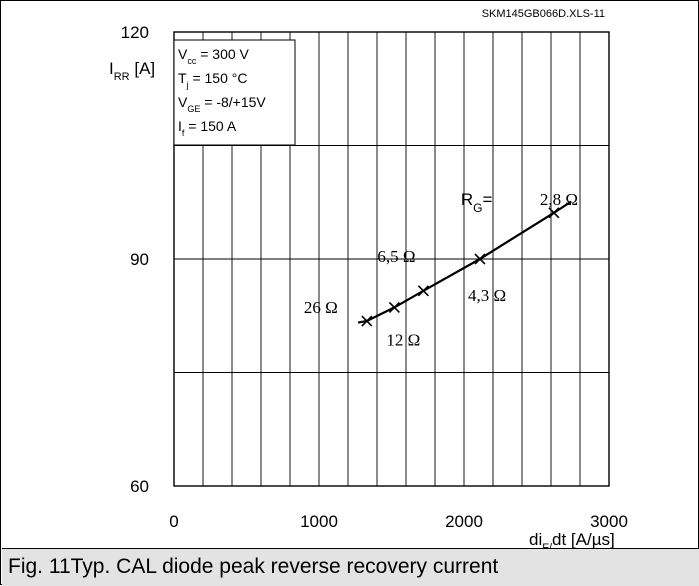 Image resolution: width=699 pixels, height=586 pixels. I want to click on condition-2: VGE = -8/+15V, so click(222, 104).